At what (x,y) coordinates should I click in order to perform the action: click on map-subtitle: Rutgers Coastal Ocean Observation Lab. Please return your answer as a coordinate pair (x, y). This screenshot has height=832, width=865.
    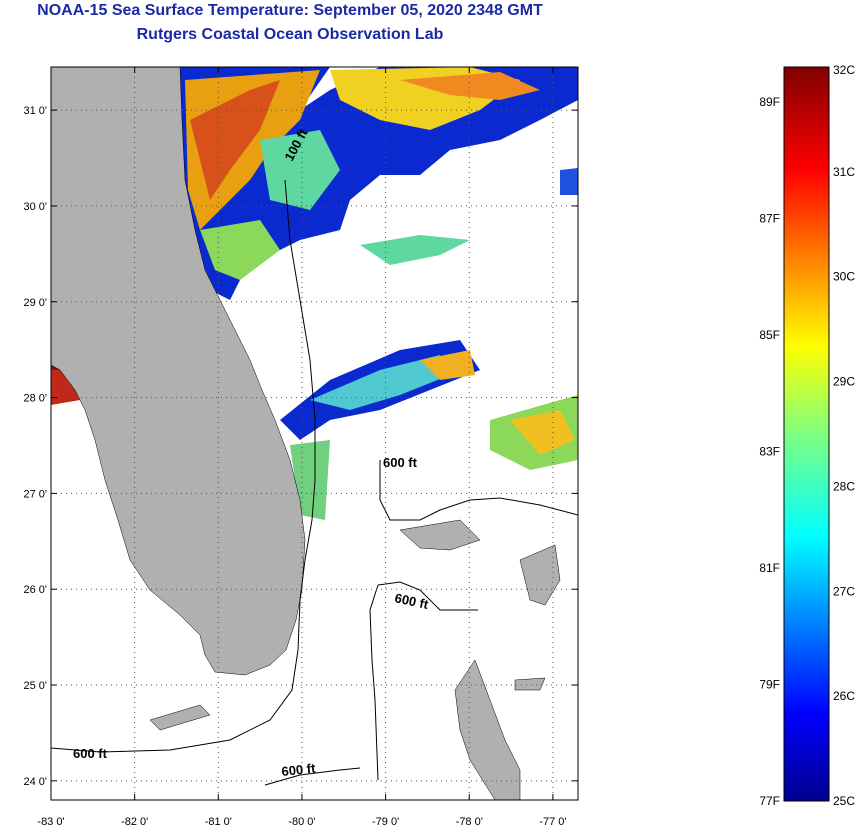
    Looking at the image, I should click on (290, 34).